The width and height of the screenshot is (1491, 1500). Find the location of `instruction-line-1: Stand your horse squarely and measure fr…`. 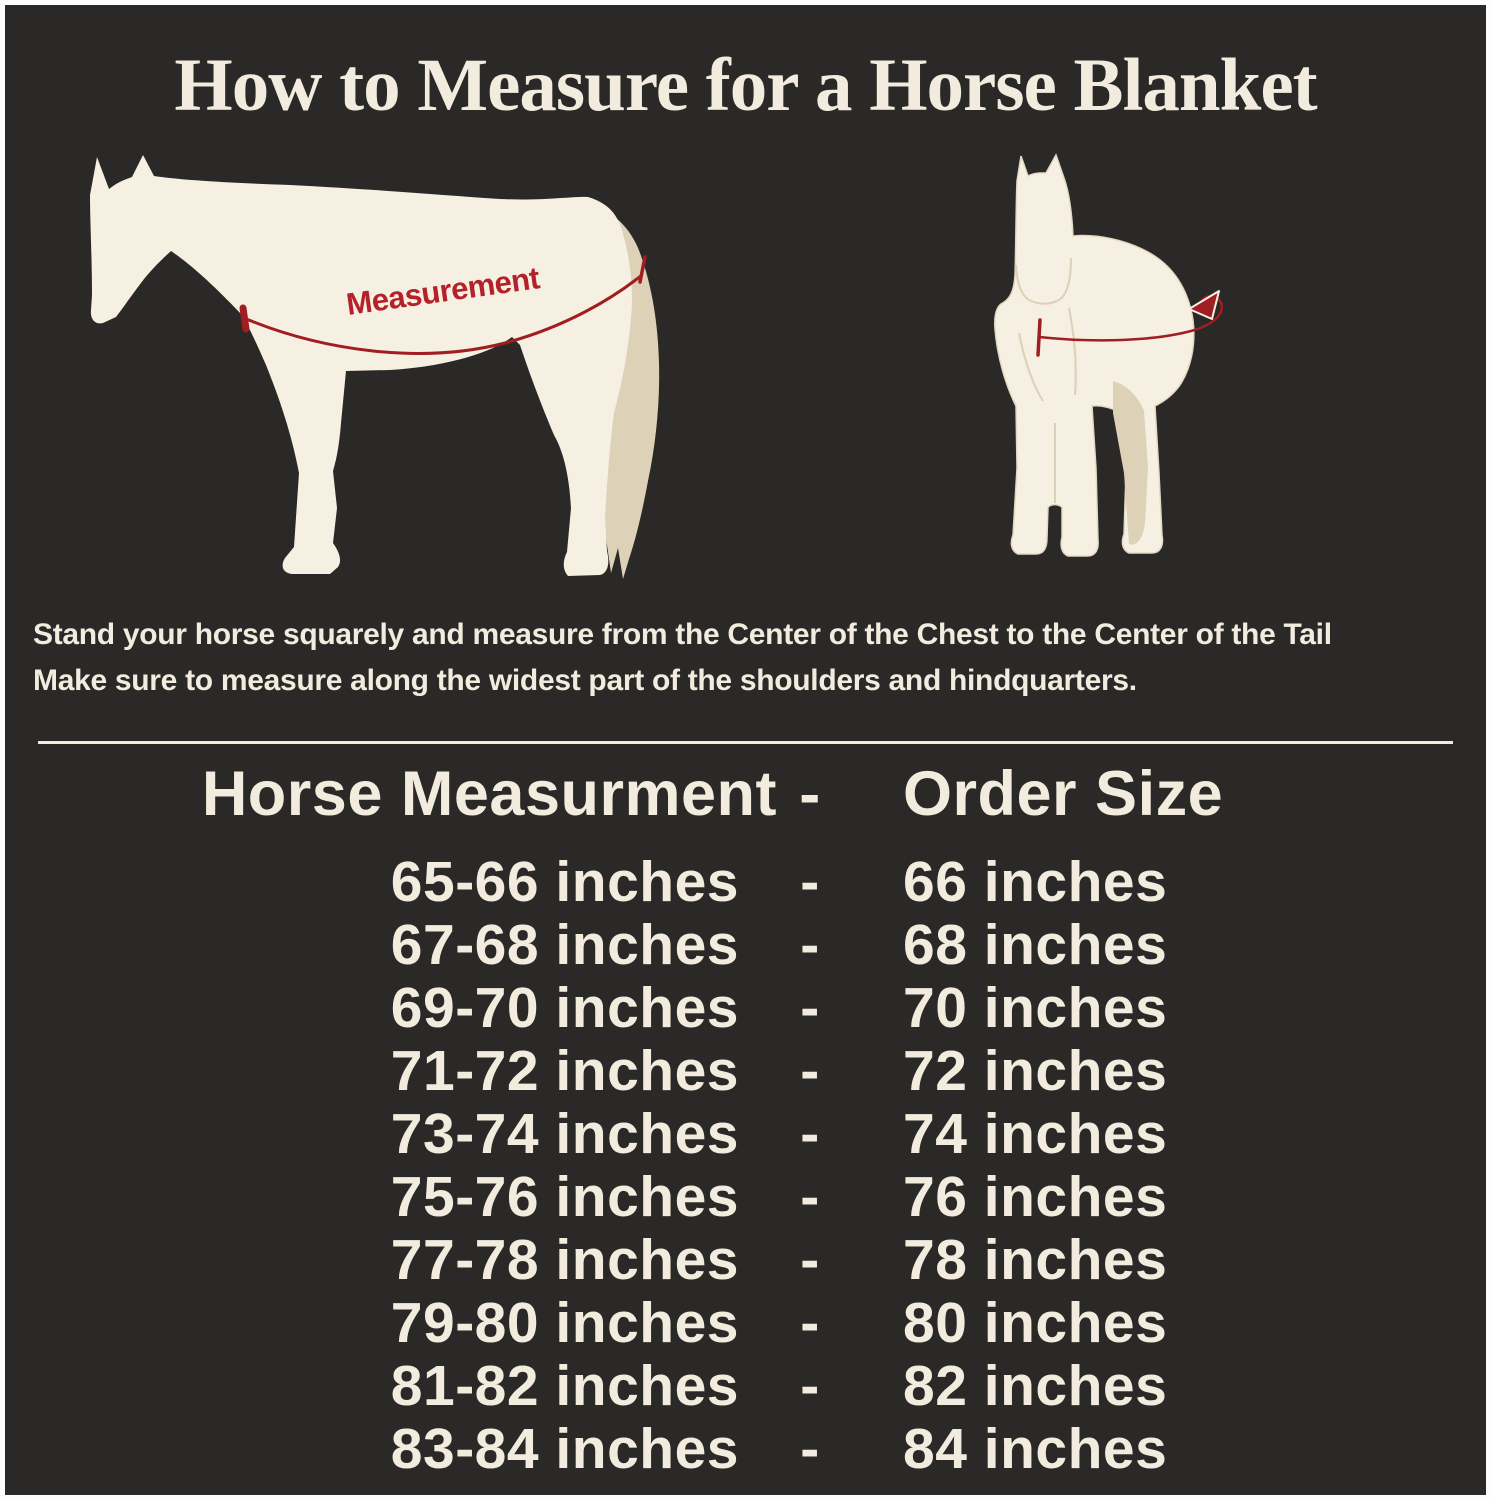

instruction-line-1: Stand your horse squarely and measure fr… is located at coordinates (682, 634).